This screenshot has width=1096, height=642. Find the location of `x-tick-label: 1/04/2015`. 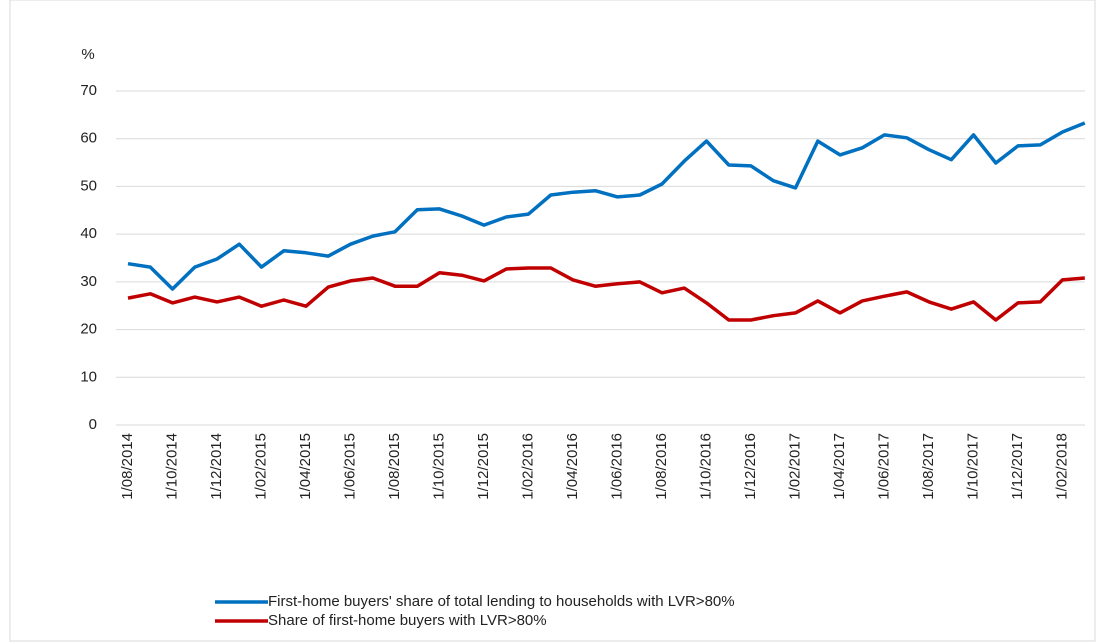

x-tick-label: 1/04/2015 is located at coordinates (305, 466).